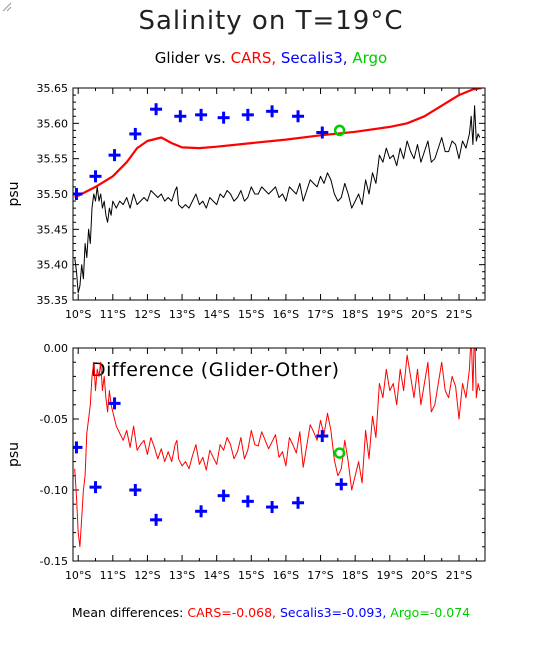 This screenshot has height=650, width=542. Describe the element at coordinates (53, 194) in the screenshot. I see `y-tick-label: 35.50` at that location.